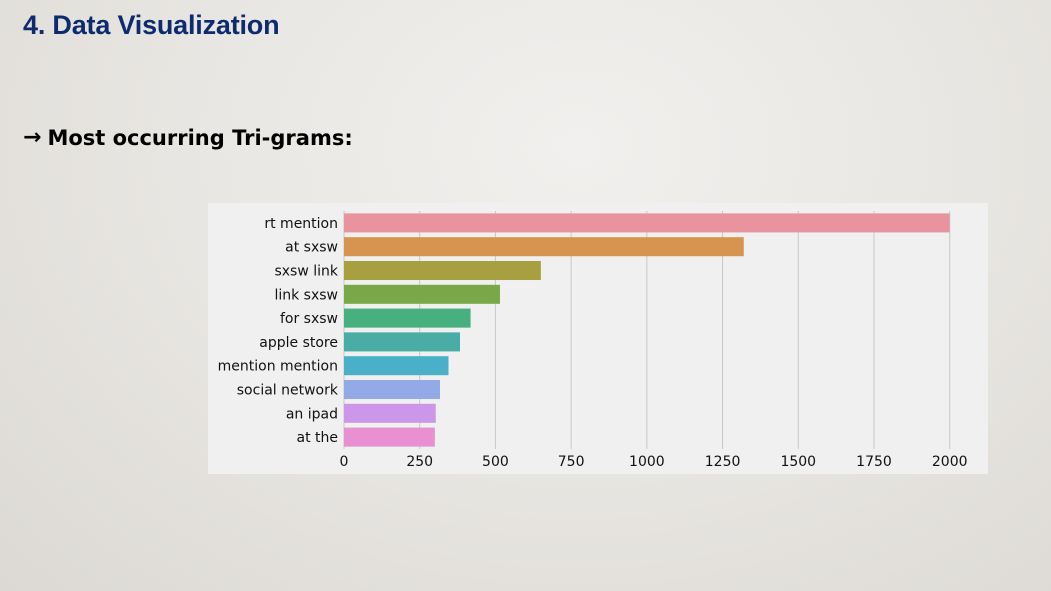  I want to click on slide-title: 4. Data Visualization, so click(151, 25).